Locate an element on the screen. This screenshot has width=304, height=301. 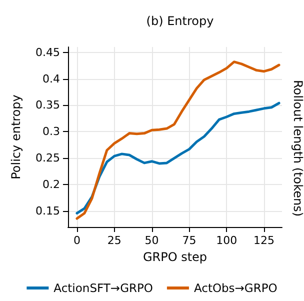
x-tick-label: 125 is located at coordinates (264, 240).